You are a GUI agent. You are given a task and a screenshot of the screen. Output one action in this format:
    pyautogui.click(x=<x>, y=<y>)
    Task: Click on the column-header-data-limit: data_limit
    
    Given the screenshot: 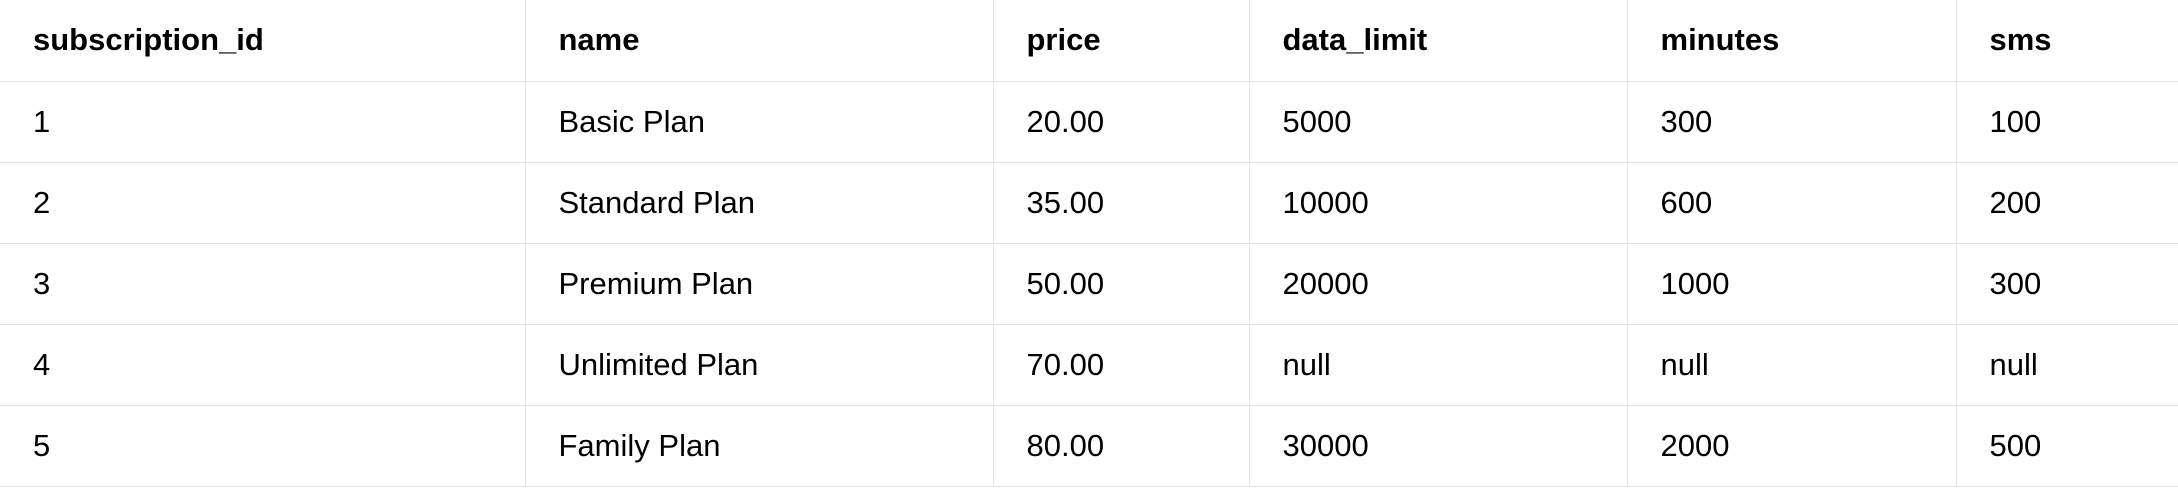 What is the action you would take?
    pyautogui.click(x=1438, y=41)
    